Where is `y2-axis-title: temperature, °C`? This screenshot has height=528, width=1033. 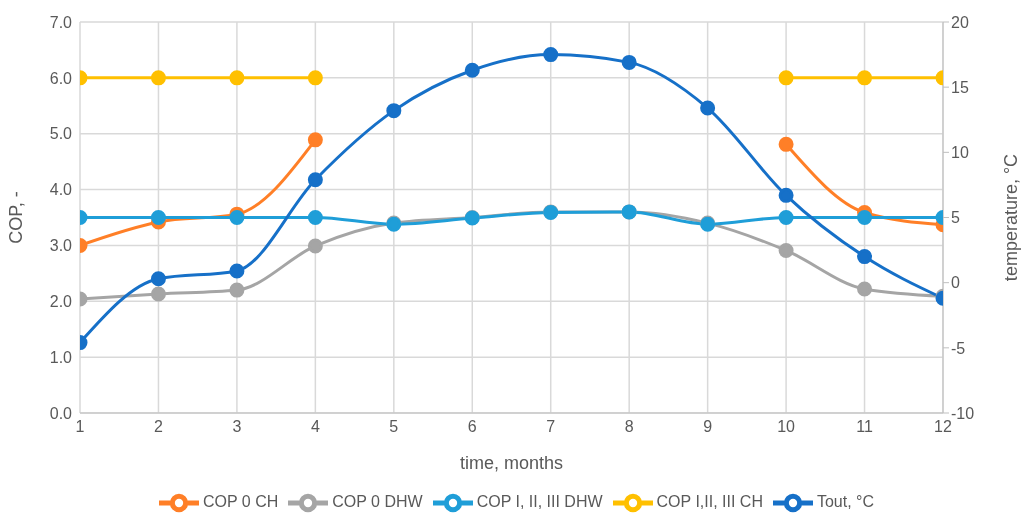
y2-axis-title: temperature, °C is located at coordinates (1011, 217).